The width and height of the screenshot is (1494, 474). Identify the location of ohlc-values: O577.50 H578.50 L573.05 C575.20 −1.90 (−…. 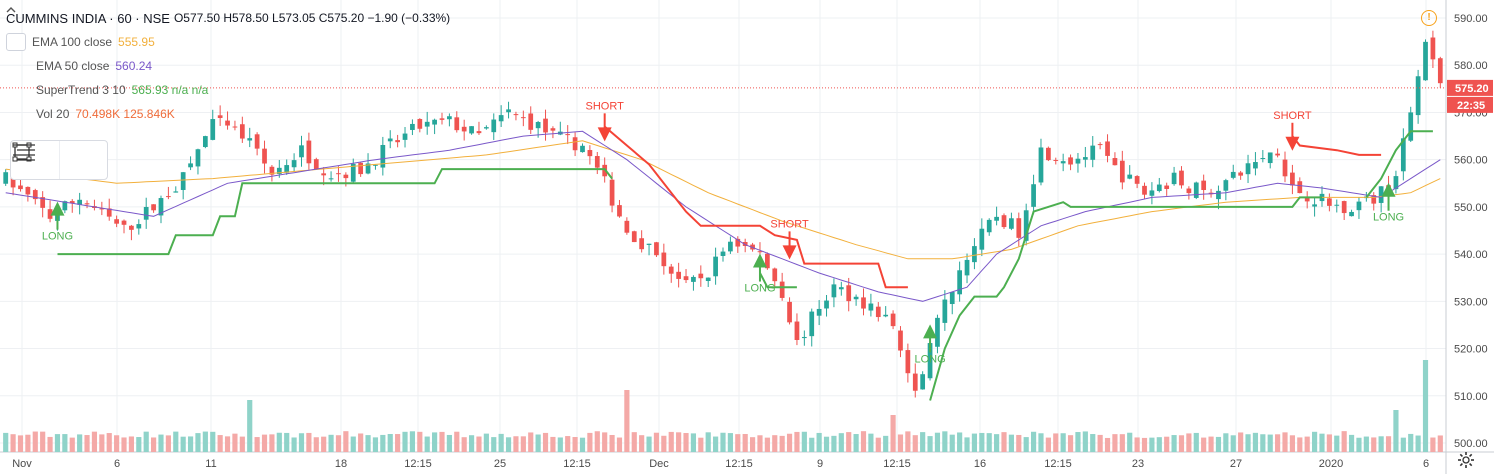
(312, 18).